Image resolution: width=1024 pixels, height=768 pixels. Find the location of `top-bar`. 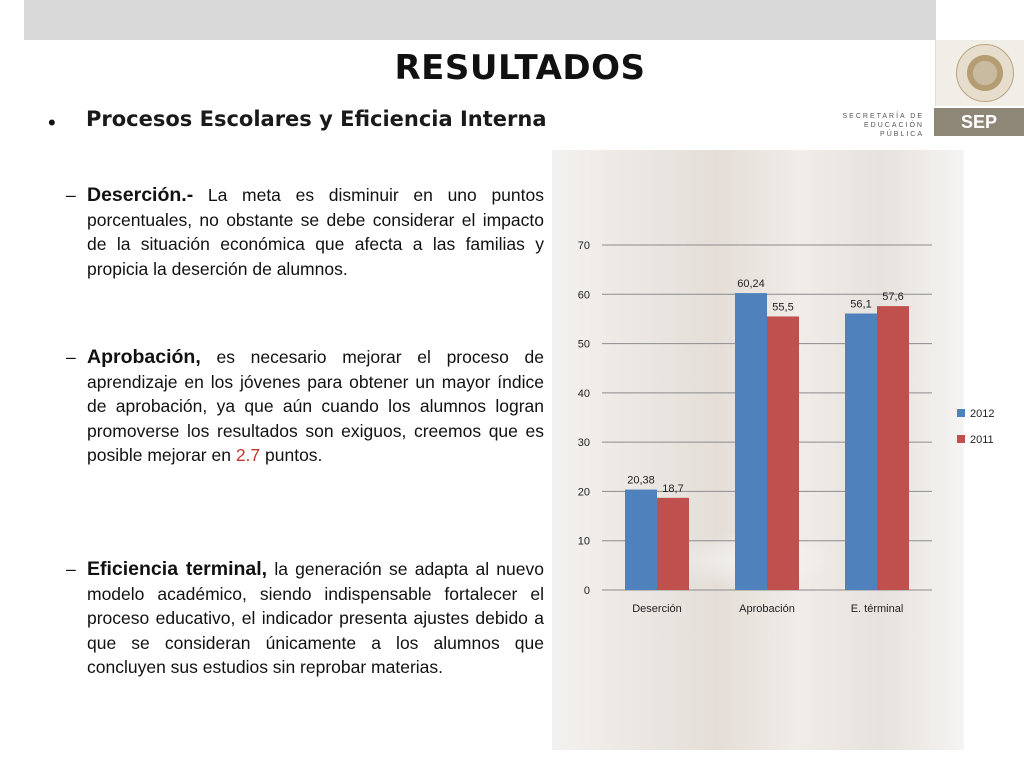

top-bar is located at coordinates (480, 20).